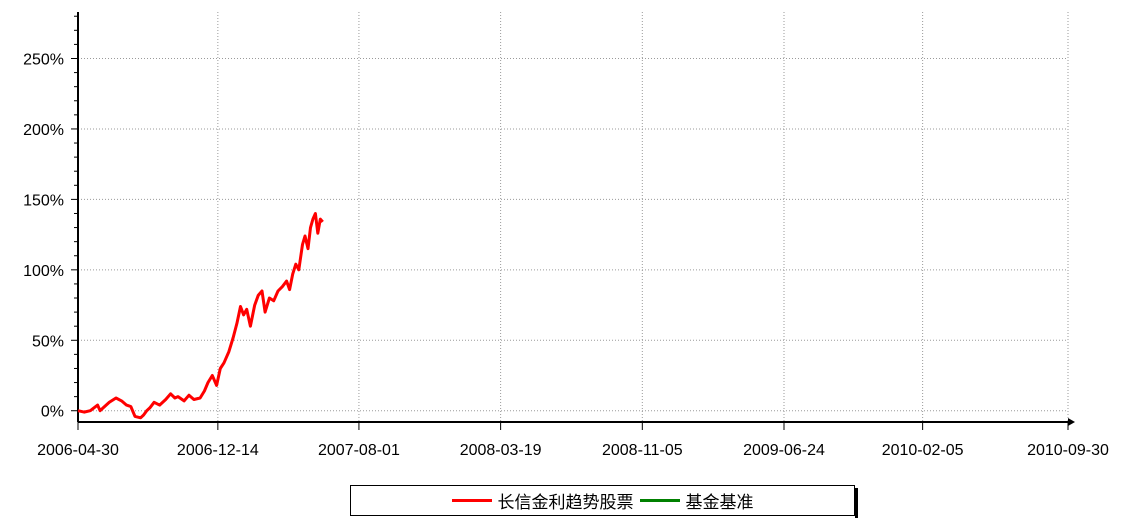  What do you see at coordinates (52, 412) in the screenshot?
I see `y-tick-label: 0%` at bounding box center [52, 412].